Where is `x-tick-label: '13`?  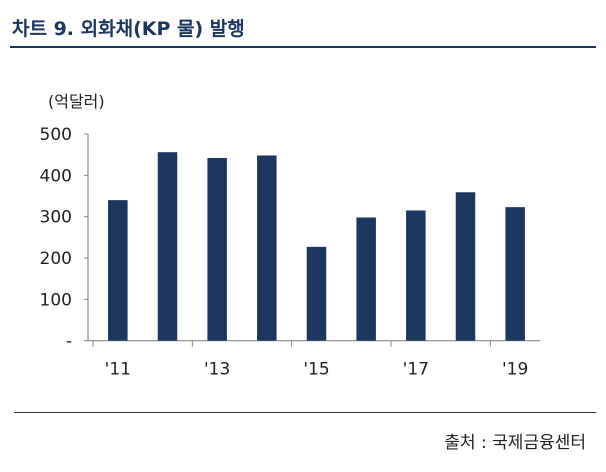
x-tick-label: '13 is located at coordinates (217, 370).